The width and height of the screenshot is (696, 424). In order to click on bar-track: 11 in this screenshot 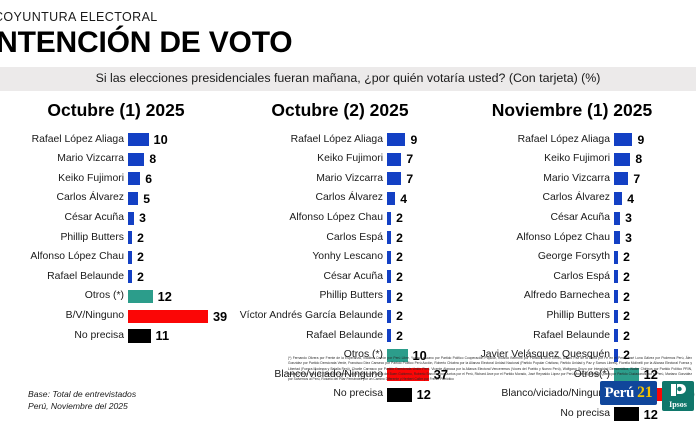, I will do `click(180, 335)`.